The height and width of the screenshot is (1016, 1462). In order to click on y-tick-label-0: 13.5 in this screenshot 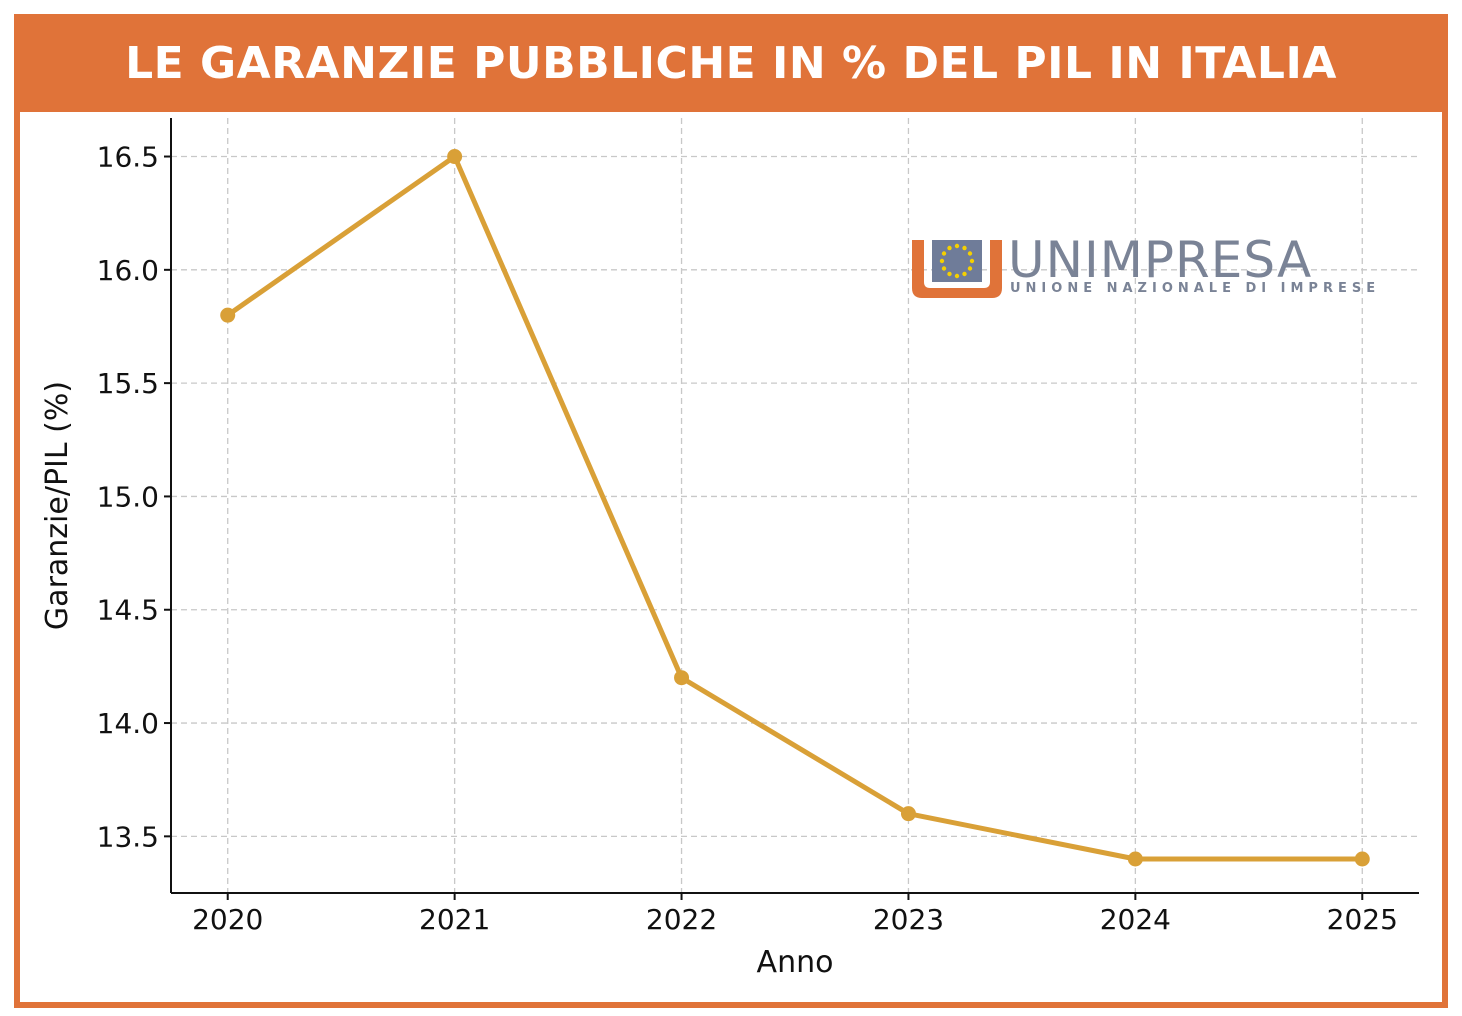, I will do `click(128, 836)`.